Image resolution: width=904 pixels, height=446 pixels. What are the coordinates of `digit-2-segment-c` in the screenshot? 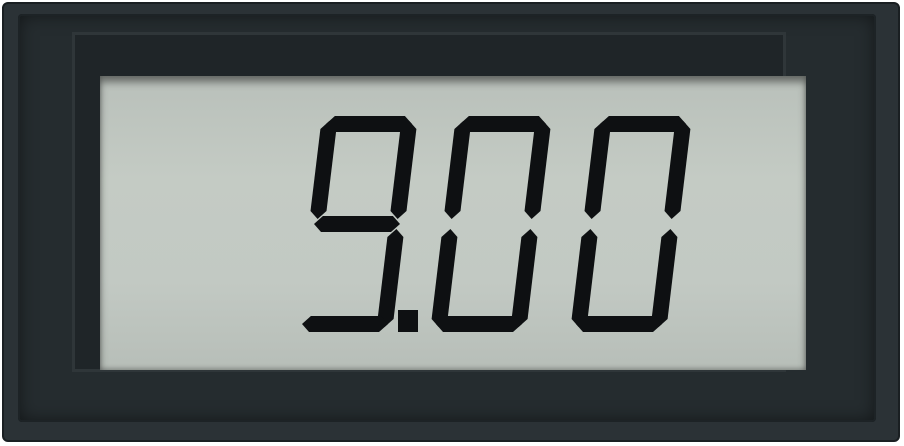 It's located at (524, 278).